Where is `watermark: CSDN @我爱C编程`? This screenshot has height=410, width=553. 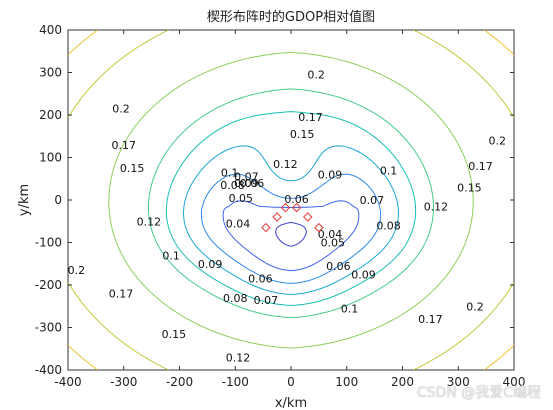 watermark: CSDN @我爱C编程 is located at coordinates (478, 393).